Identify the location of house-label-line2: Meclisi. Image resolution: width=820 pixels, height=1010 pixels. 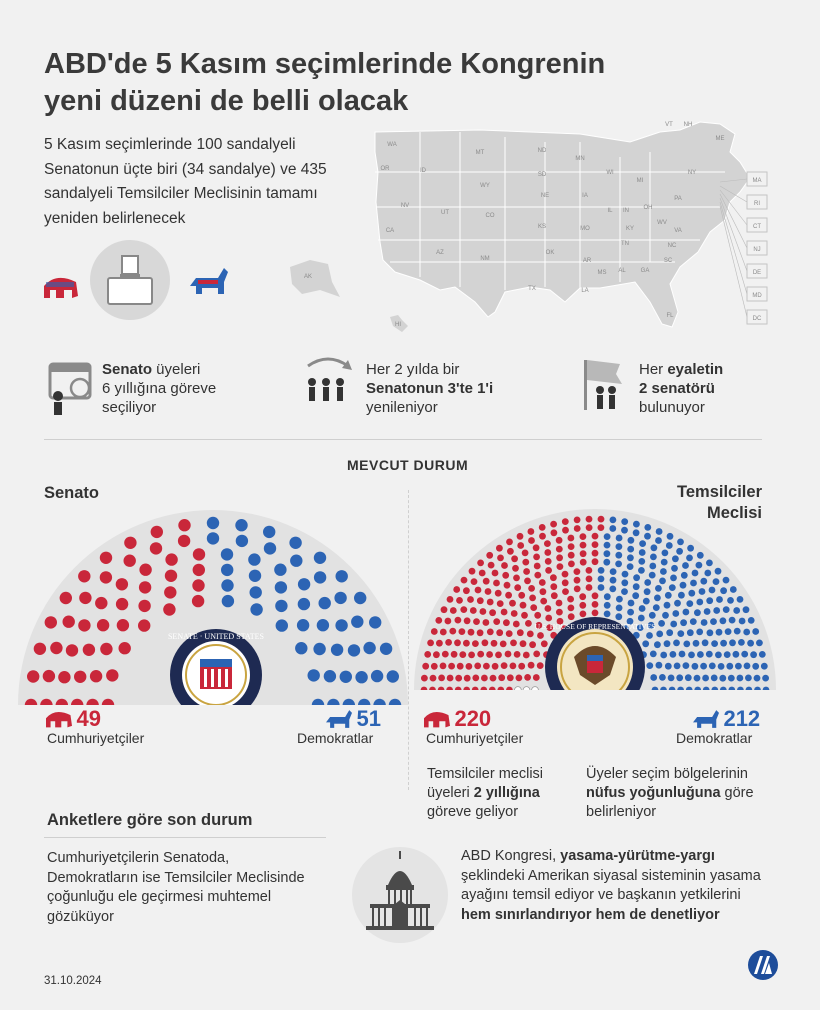
(734, 513).